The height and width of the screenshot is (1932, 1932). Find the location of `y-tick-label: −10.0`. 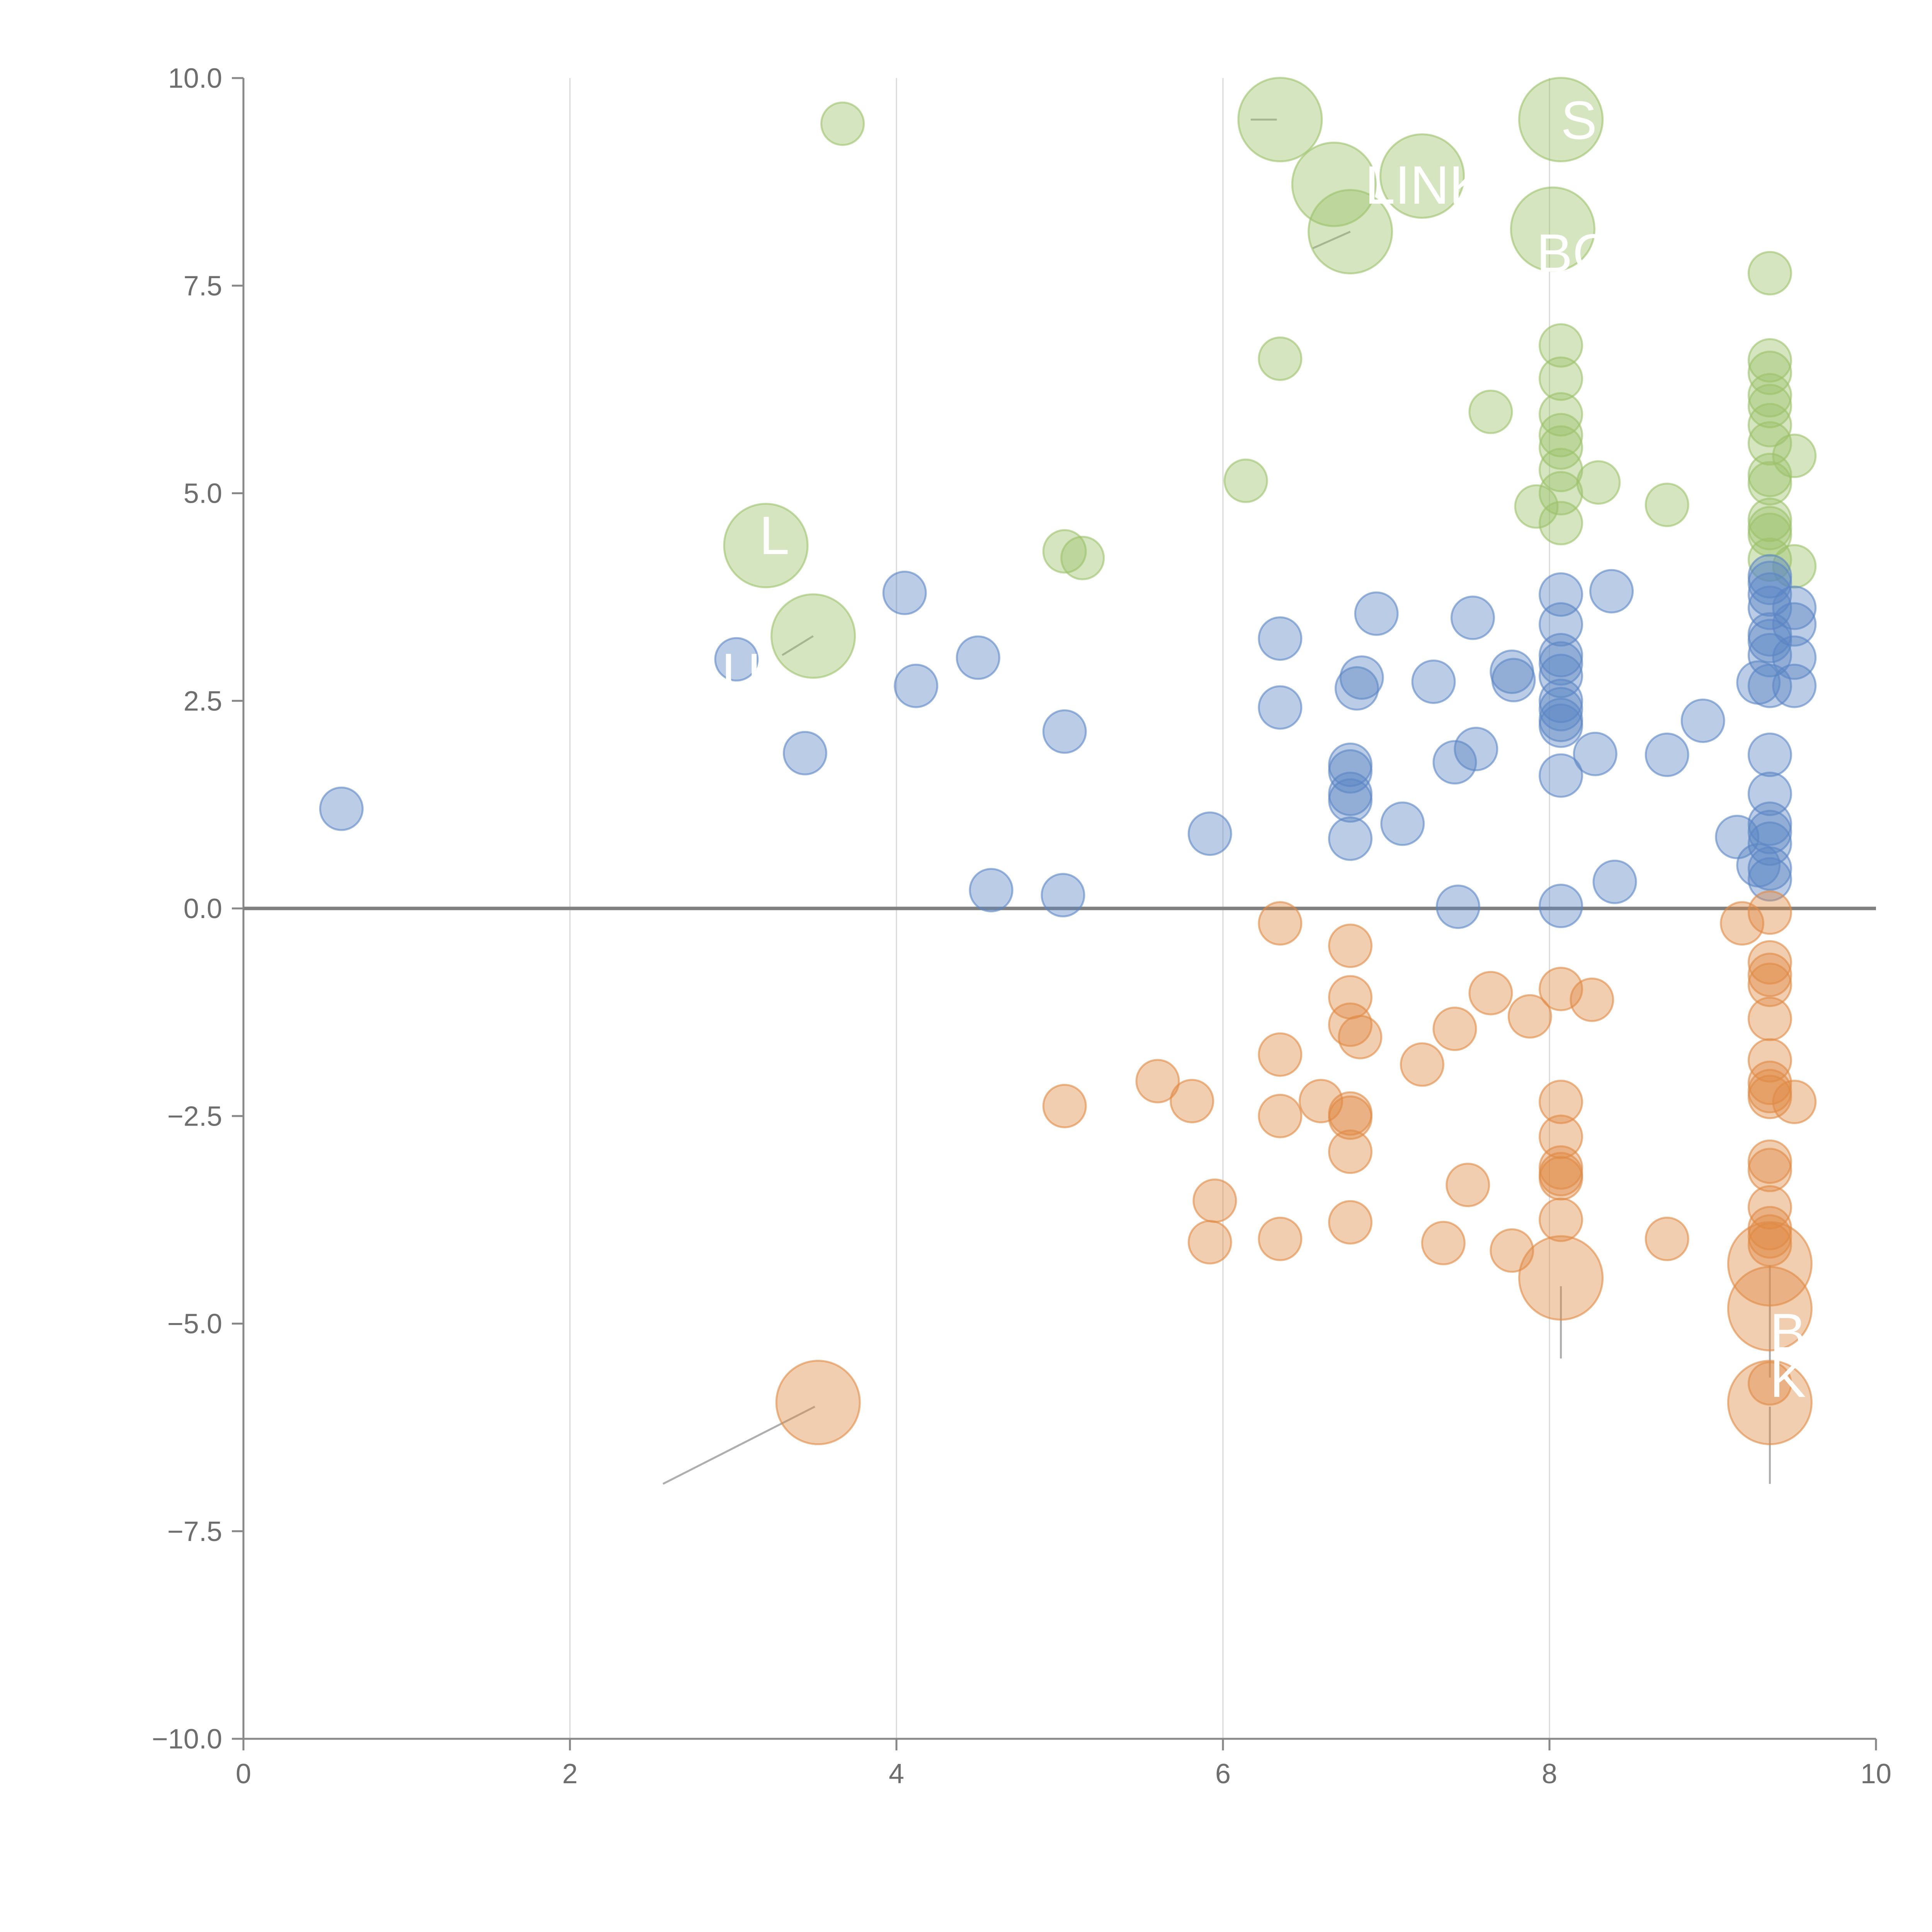

y-tick-label: −10.0 is located at coordinates (187, 1740).